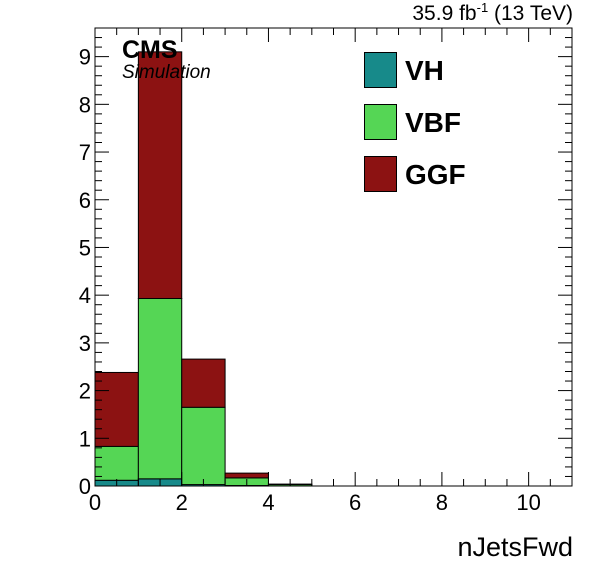  What do you see at coordinates (85, 486) in the screenshot?
I see `y-tick-label: 0` at bounding box center [85, 486].